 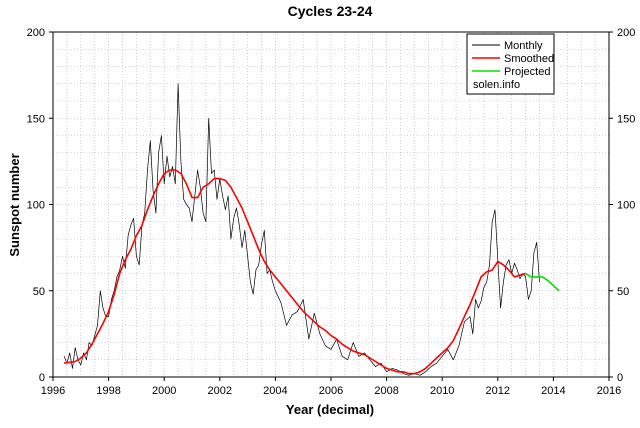 I want to click on legend-label-monthly: Monthly, so click(x=523, y=46).